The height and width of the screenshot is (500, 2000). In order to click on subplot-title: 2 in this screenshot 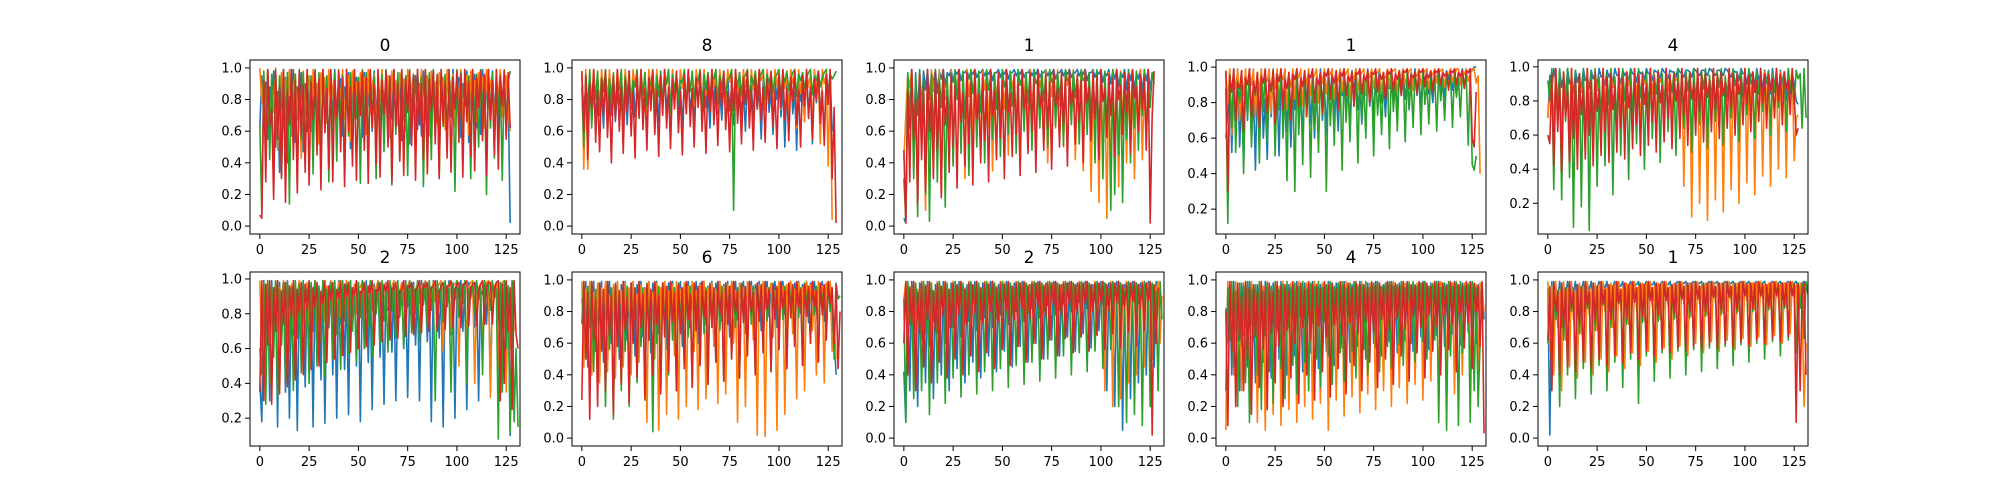, I will do `click(385, 258)`.